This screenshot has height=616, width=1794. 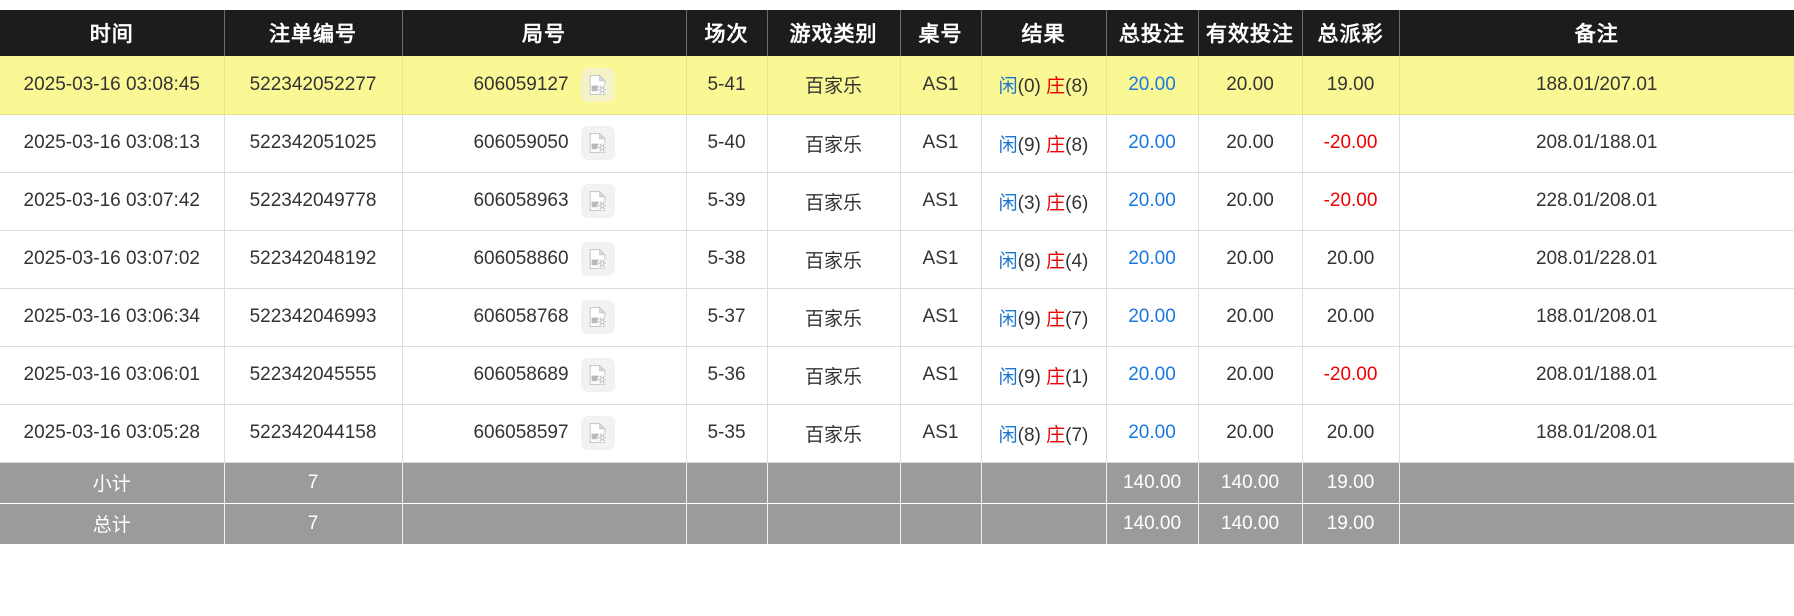 I want to click on footer-total-payout: 19.00, so click(x=1351, y=483).